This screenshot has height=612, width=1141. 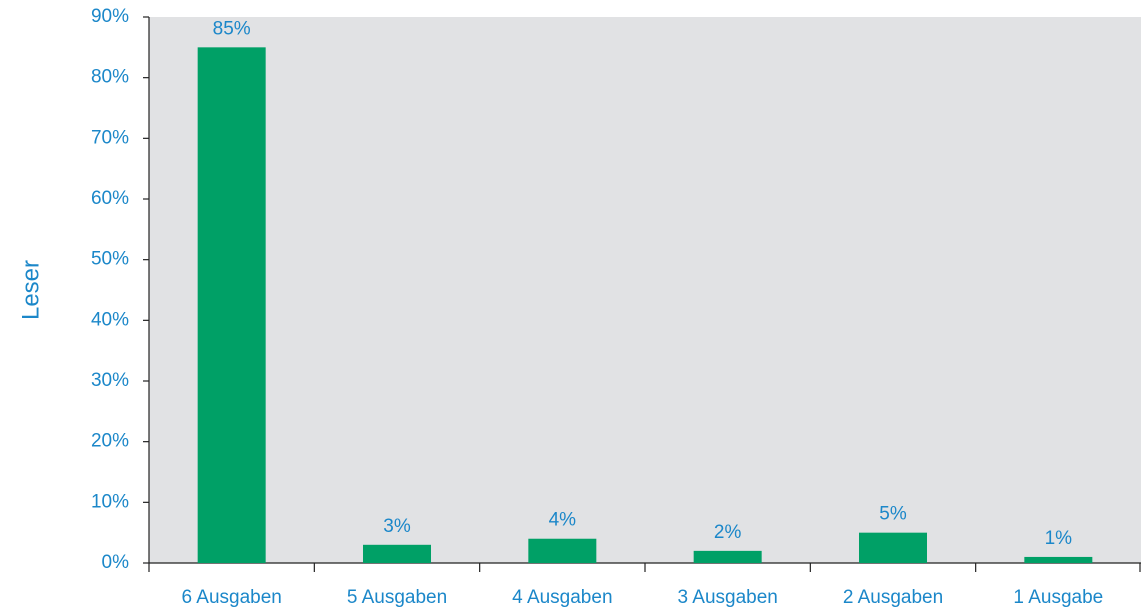 I want to click on y-tick-label: 10%, so click(x=110, y=501).